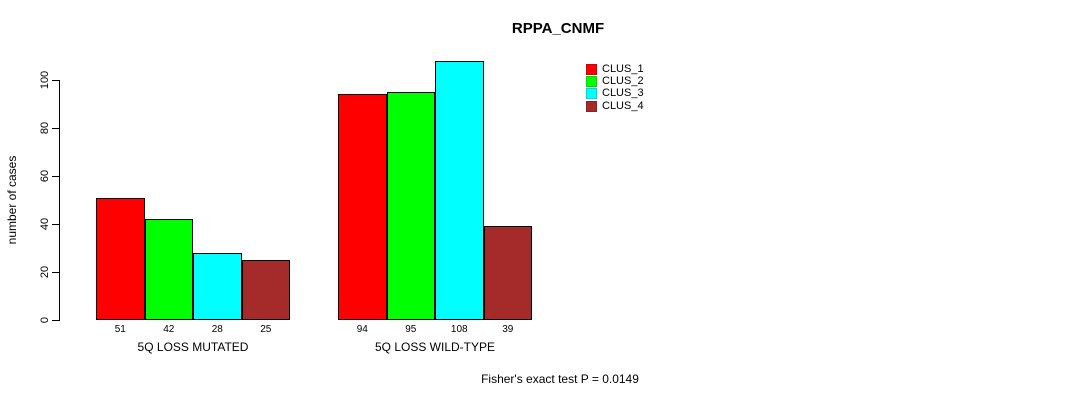 The height and width of the screenshot is (400, 1090). I want to click on legend-item-clus_2: CLUS_2, so click(615, 81).